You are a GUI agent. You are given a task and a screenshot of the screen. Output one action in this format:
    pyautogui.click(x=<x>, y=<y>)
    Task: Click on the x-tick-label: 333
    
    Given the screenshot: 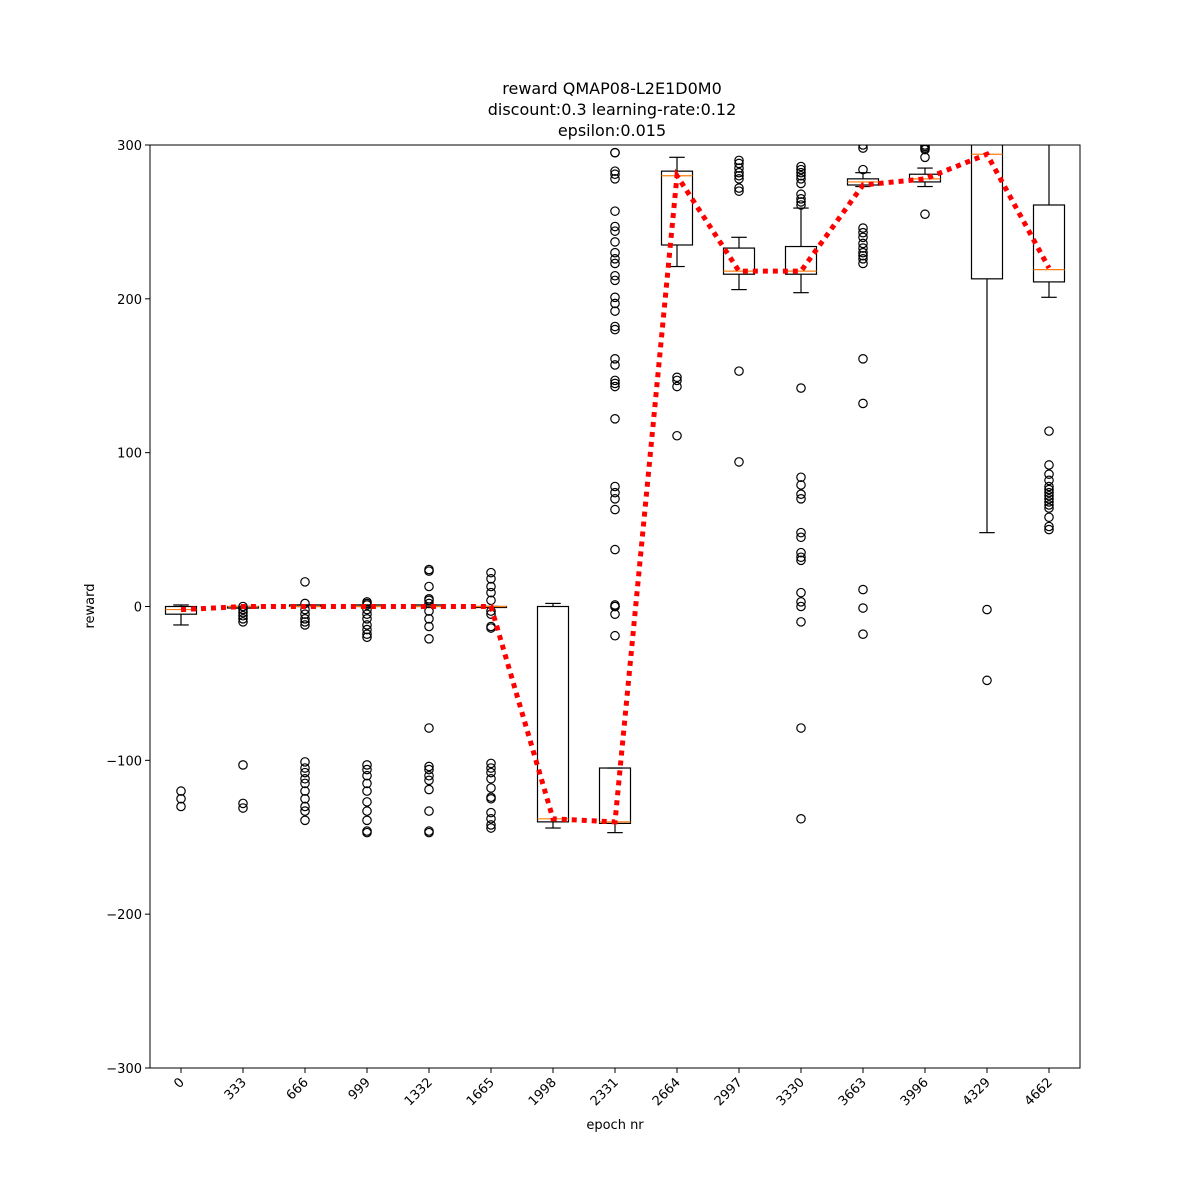 What is the action you would take?
    pyautogui.click(x=236, y=1089)
    